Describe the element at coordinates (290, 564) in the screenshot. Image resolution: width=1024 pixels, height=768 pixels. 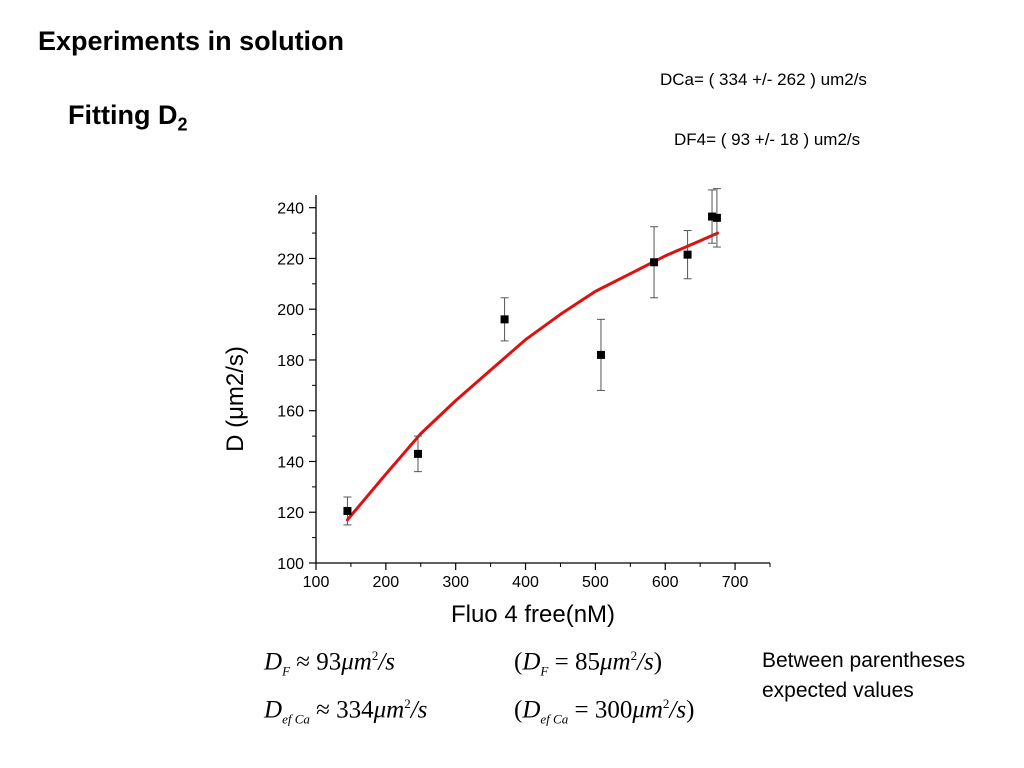
I see `y-tick-label: 100` at that location.